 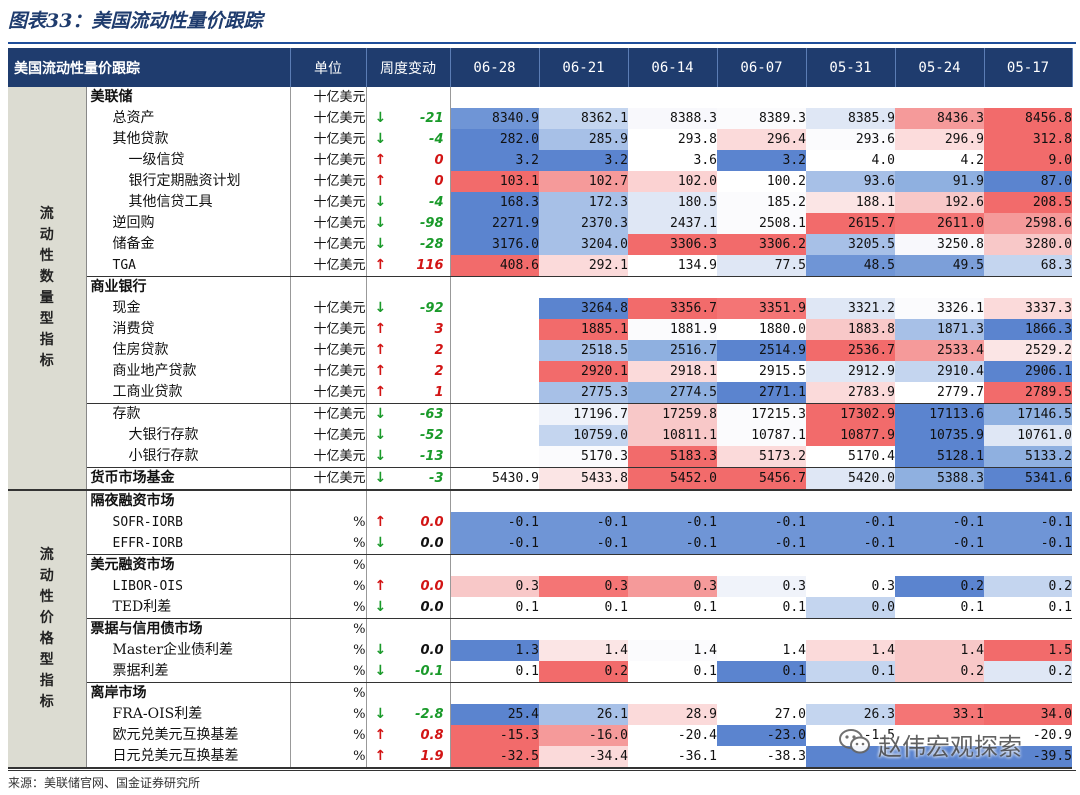 I want to click on table-row: 商业银行, so click(x=540, y=287).